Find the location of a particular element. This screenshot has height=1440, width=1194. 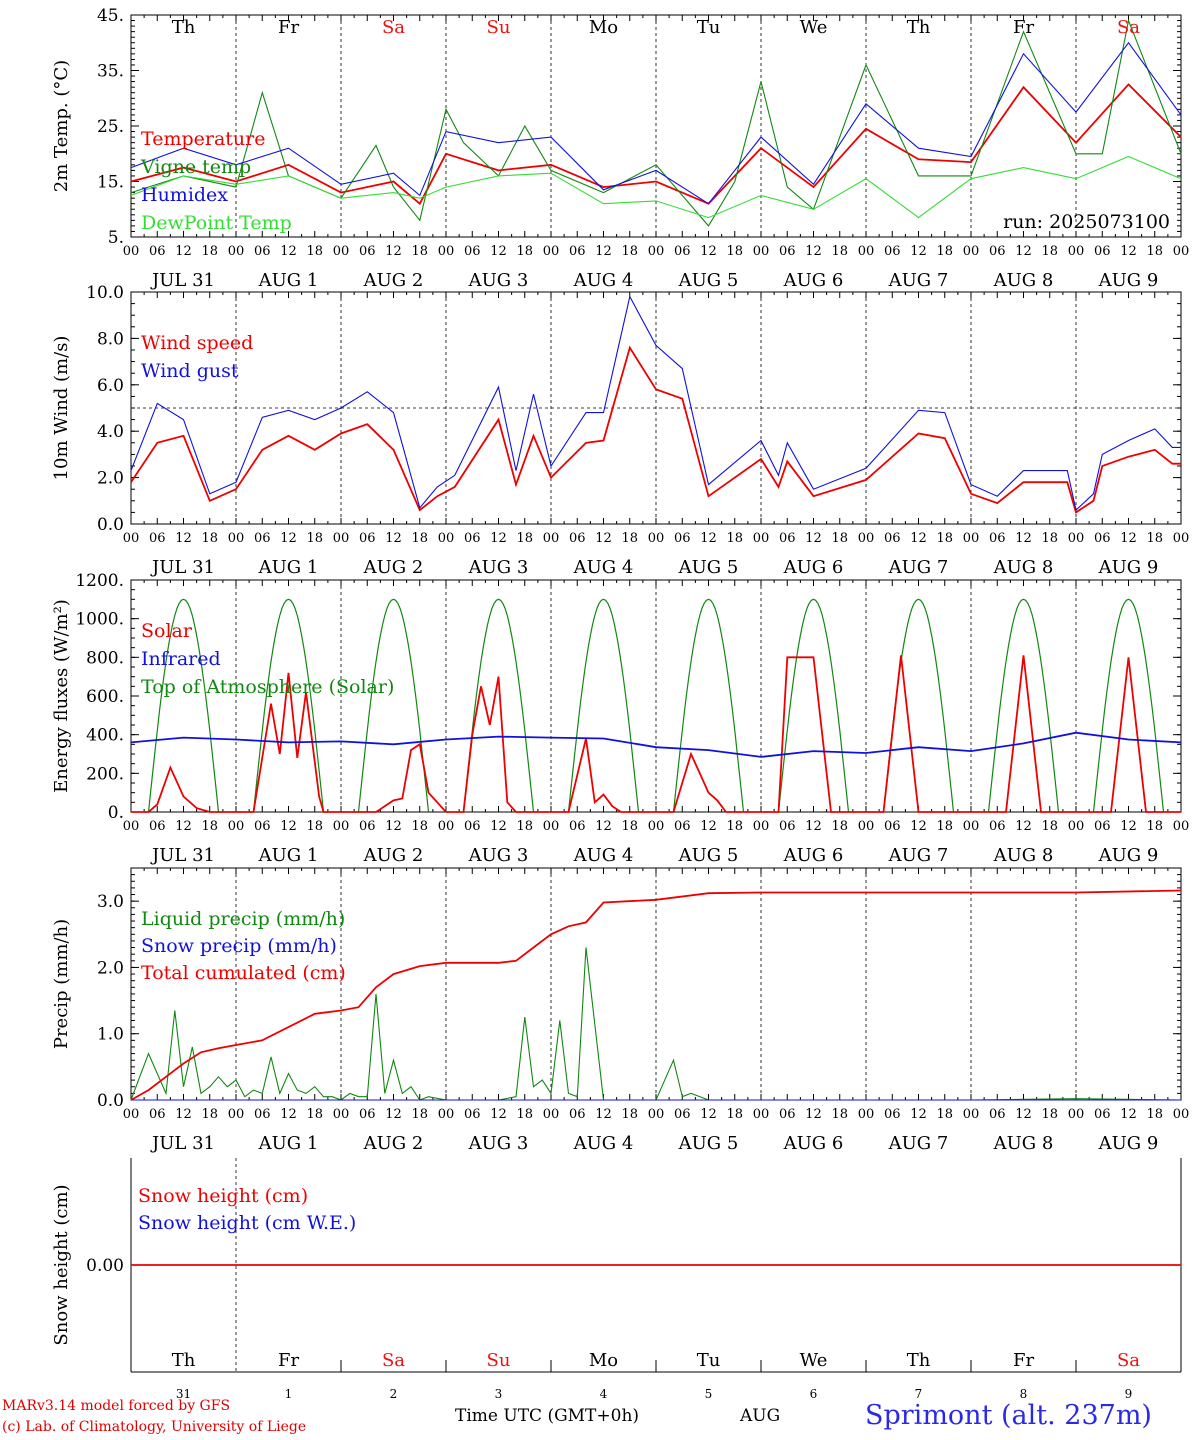

y-axis-title: Energy fluxes (W/m²) is located at coordinates (61, 696).